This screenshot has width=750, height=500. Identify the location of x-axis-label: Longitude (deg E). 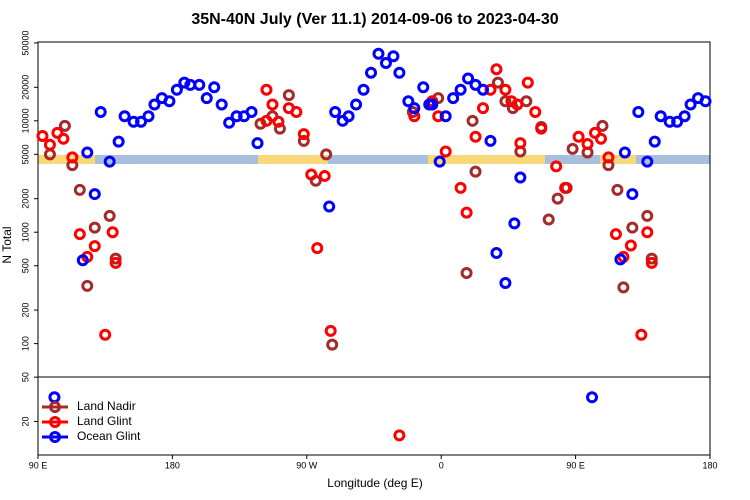
(374, 483).